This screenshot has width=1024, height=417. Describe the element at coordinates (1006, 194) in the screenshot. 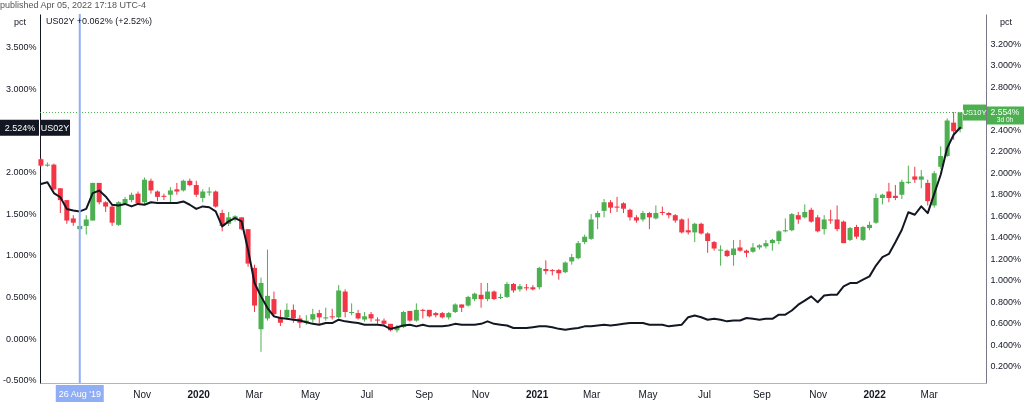

I see `y2-tick-label: 1.800%` at that location.